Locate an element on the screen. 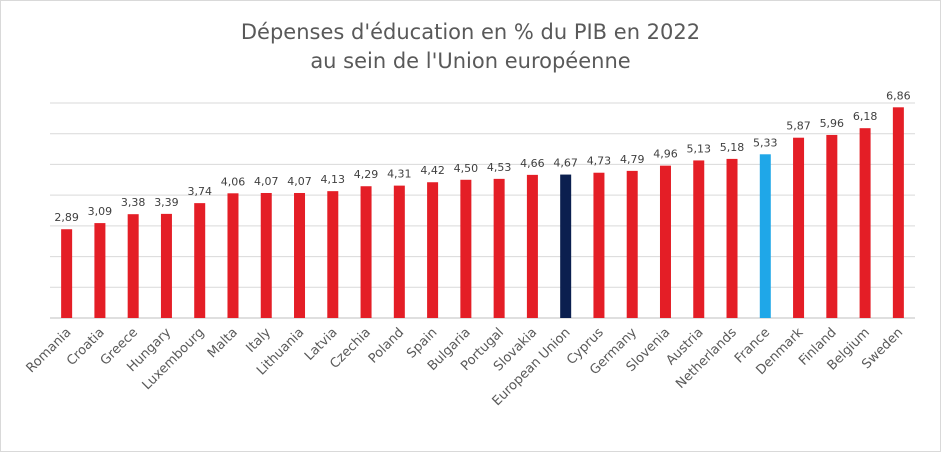 The height and width of the screenshot is (452, 941). bar-denmark is located at coordinates (799, 227).